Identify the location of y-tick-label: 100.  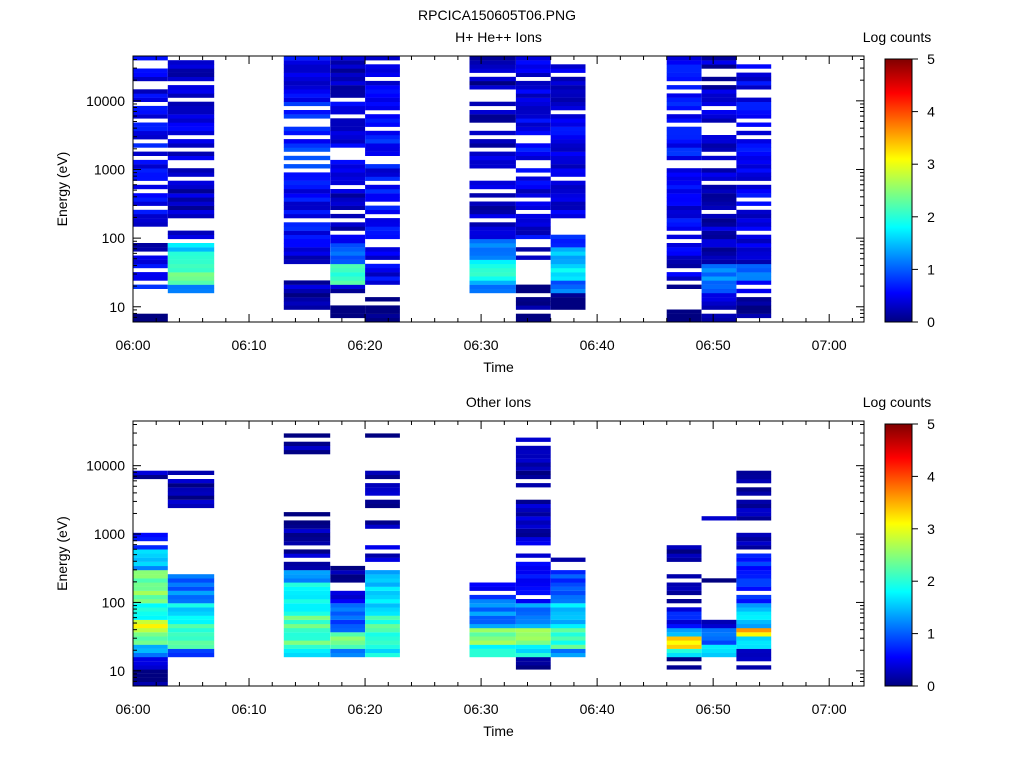
(114, 602).